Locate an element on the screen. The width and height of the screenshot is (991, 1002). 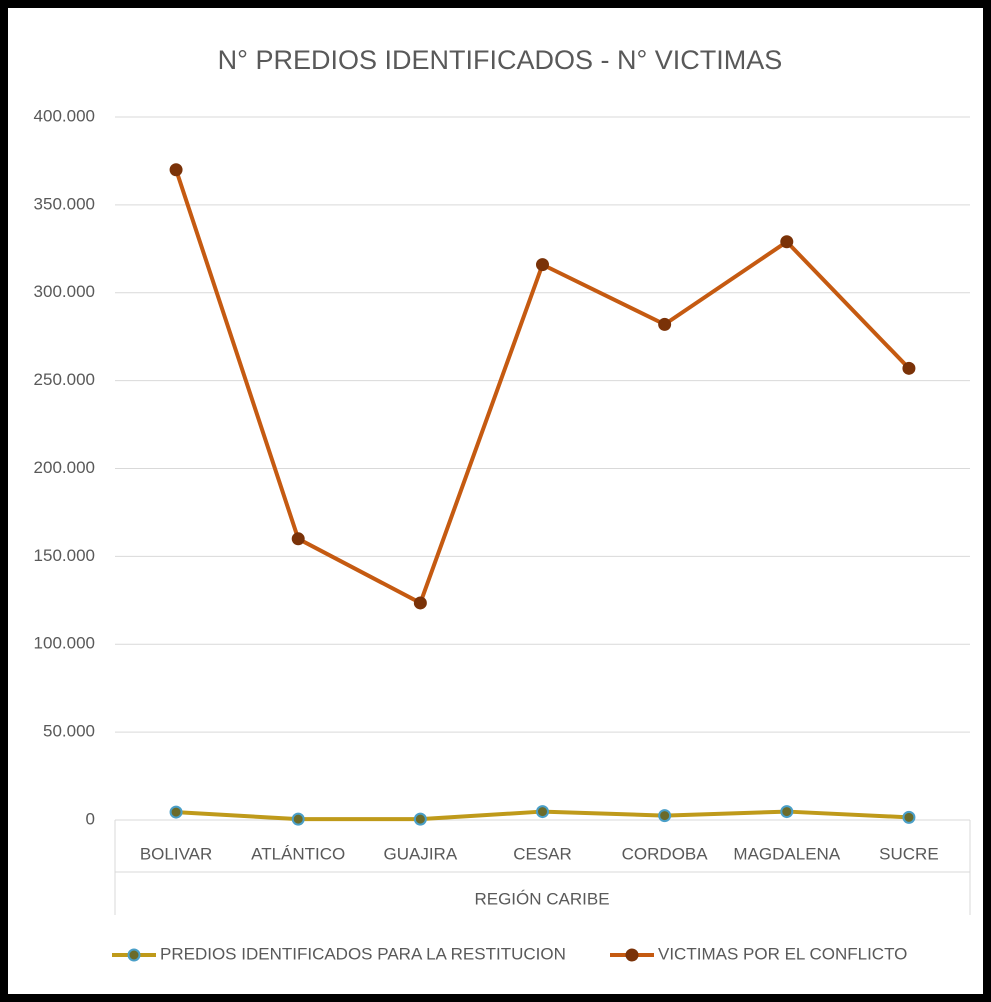
y-tick-label: 300.000 is located at coordinates (64, 291).